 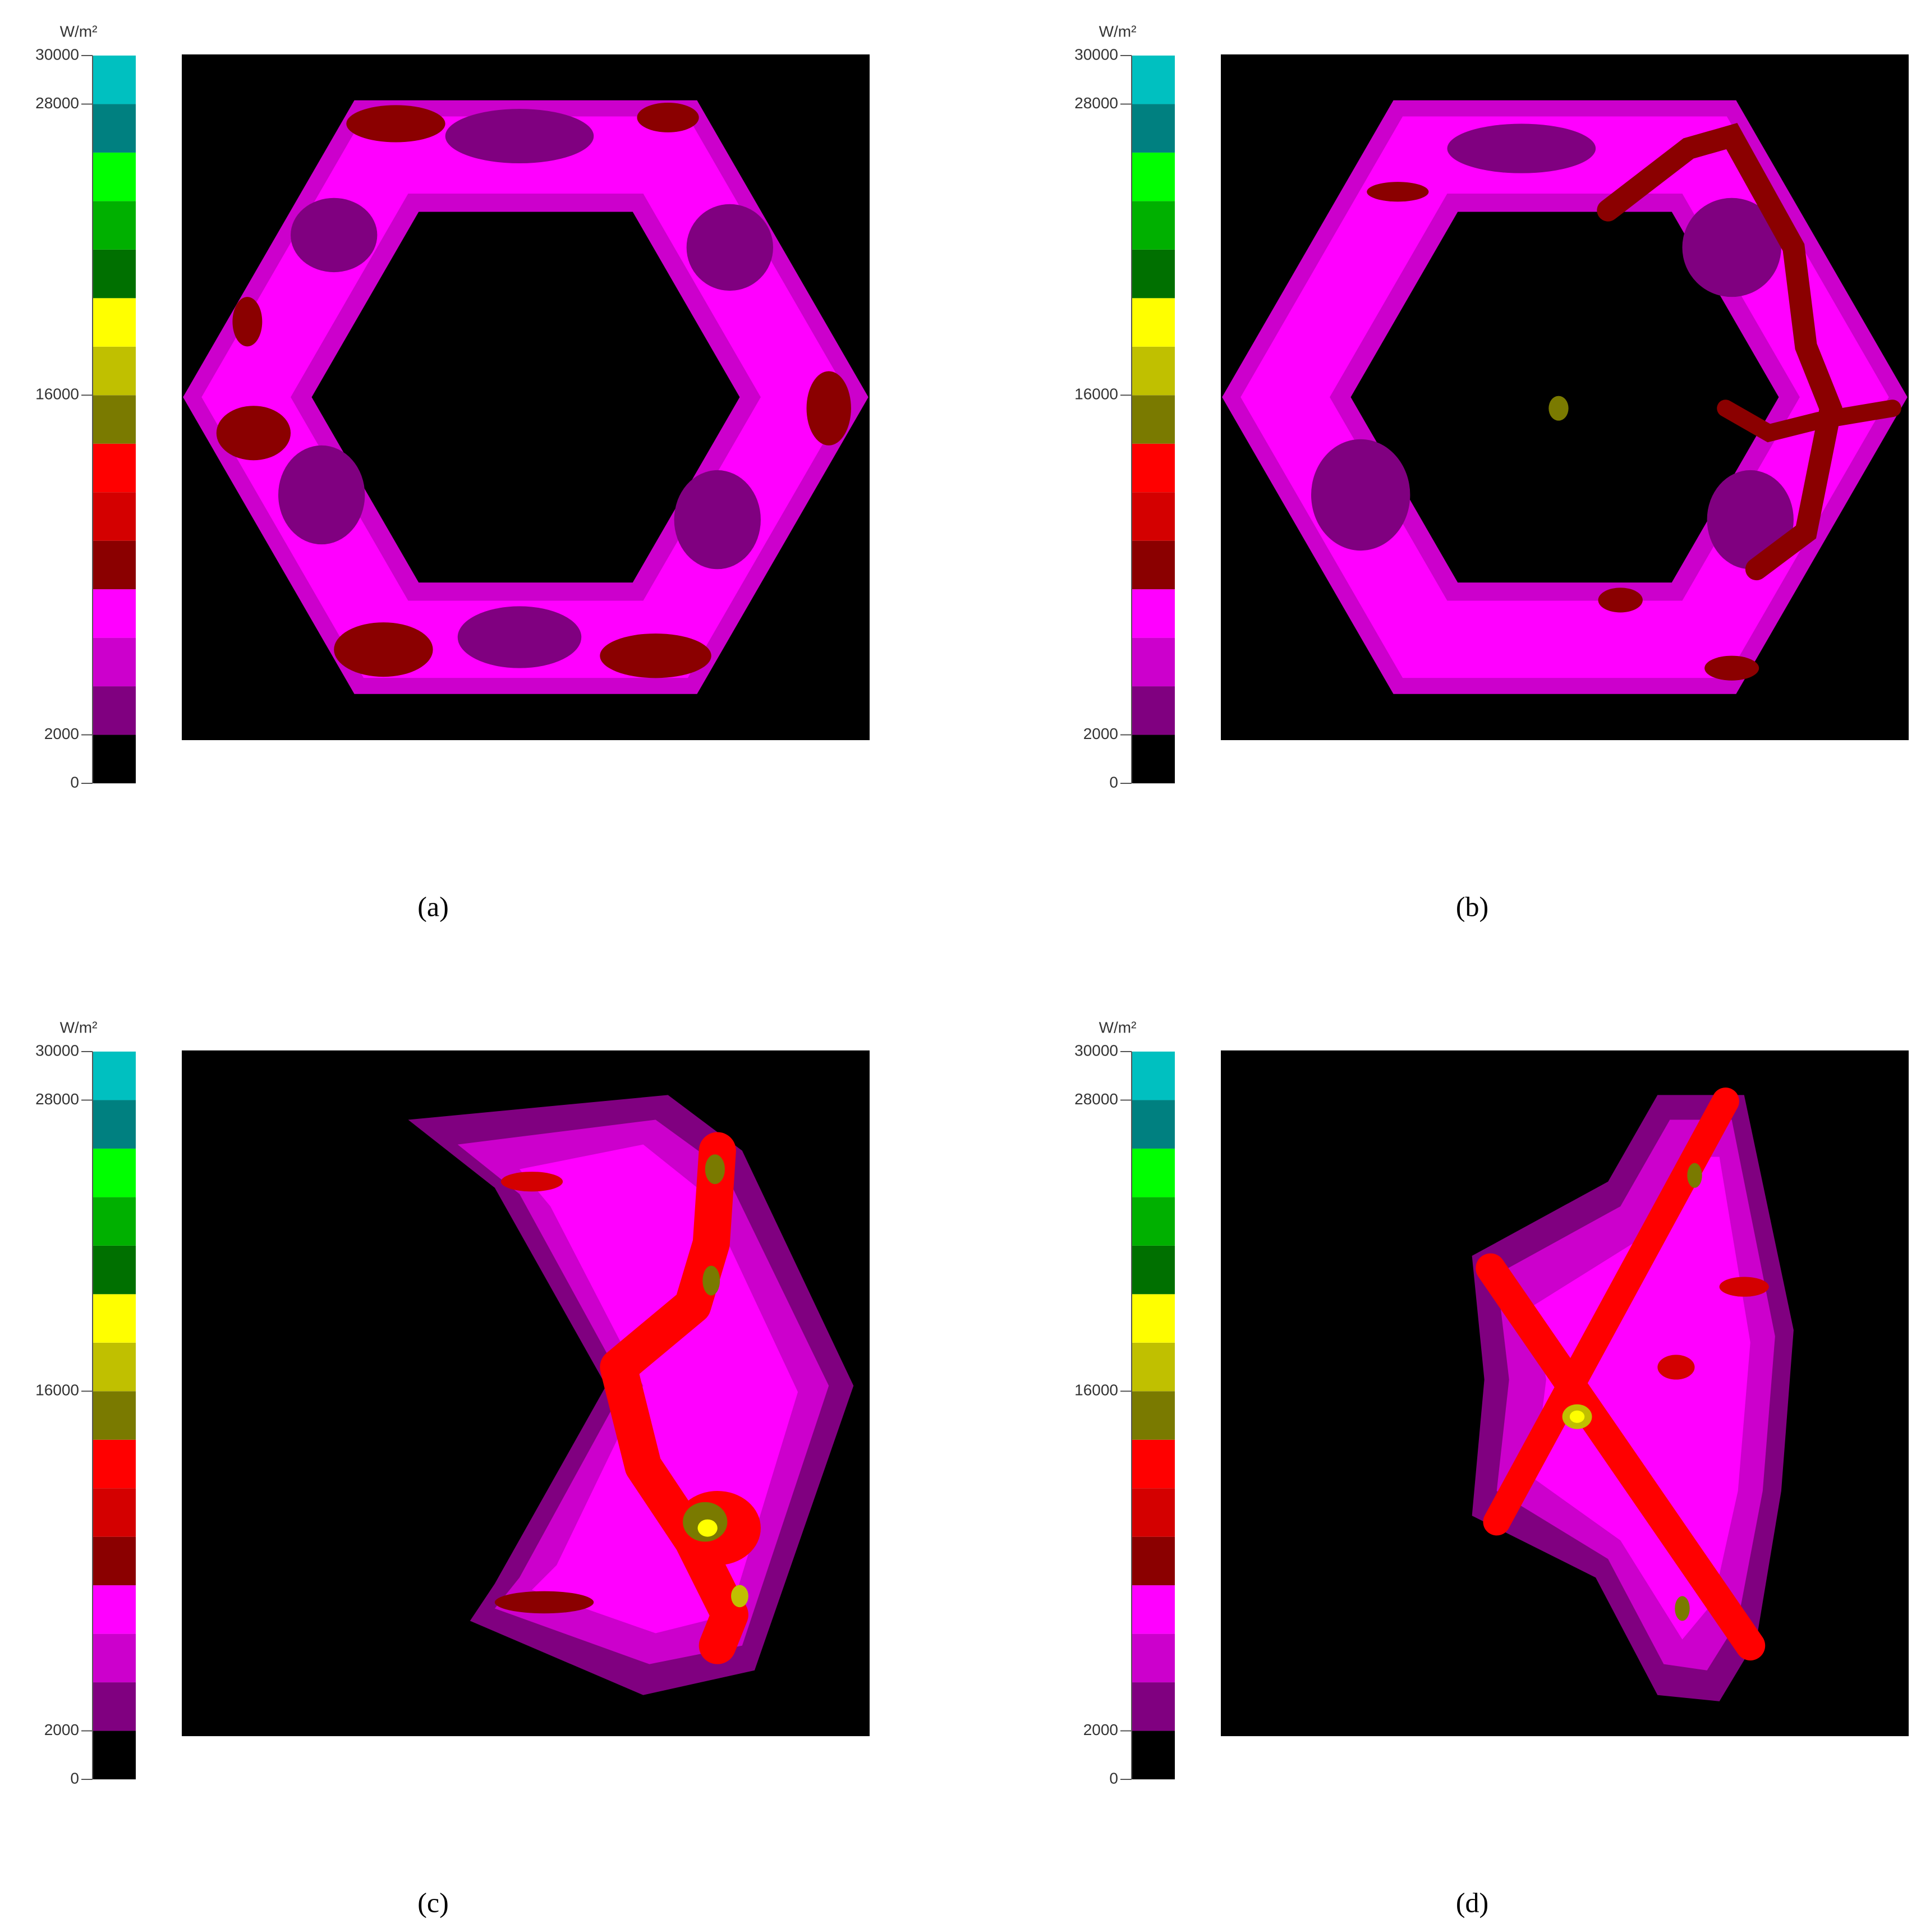 What do you see at coordinates (433, 906) in the screenshot?
I see `panel-label: (a)` at bounding box center [433, 906].